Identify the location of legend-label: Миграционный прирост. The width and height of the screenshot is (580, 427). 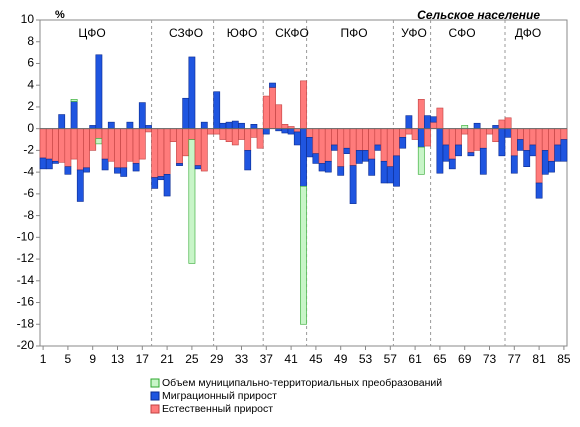
(219, 396).